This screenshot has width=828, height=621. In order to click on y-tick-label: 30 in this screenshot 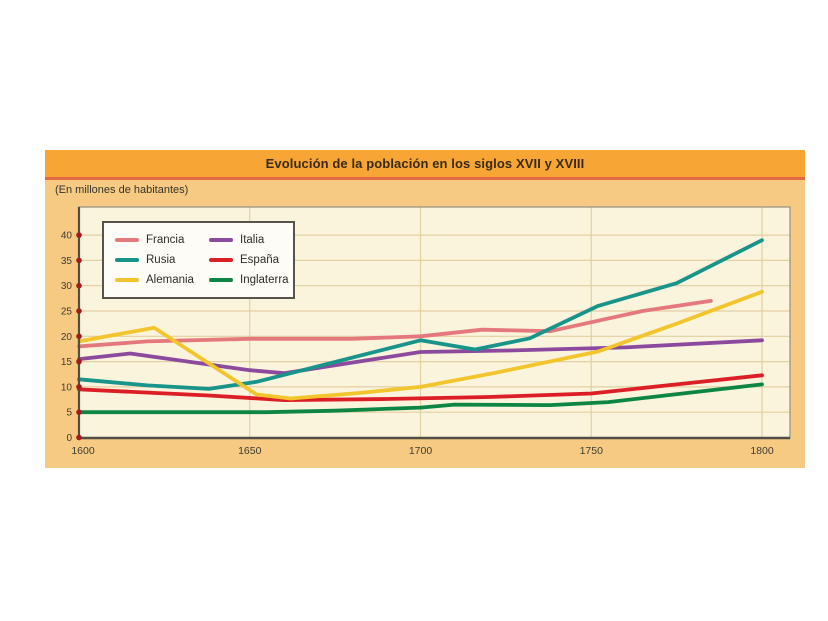, I will do `click(67, 286)`.